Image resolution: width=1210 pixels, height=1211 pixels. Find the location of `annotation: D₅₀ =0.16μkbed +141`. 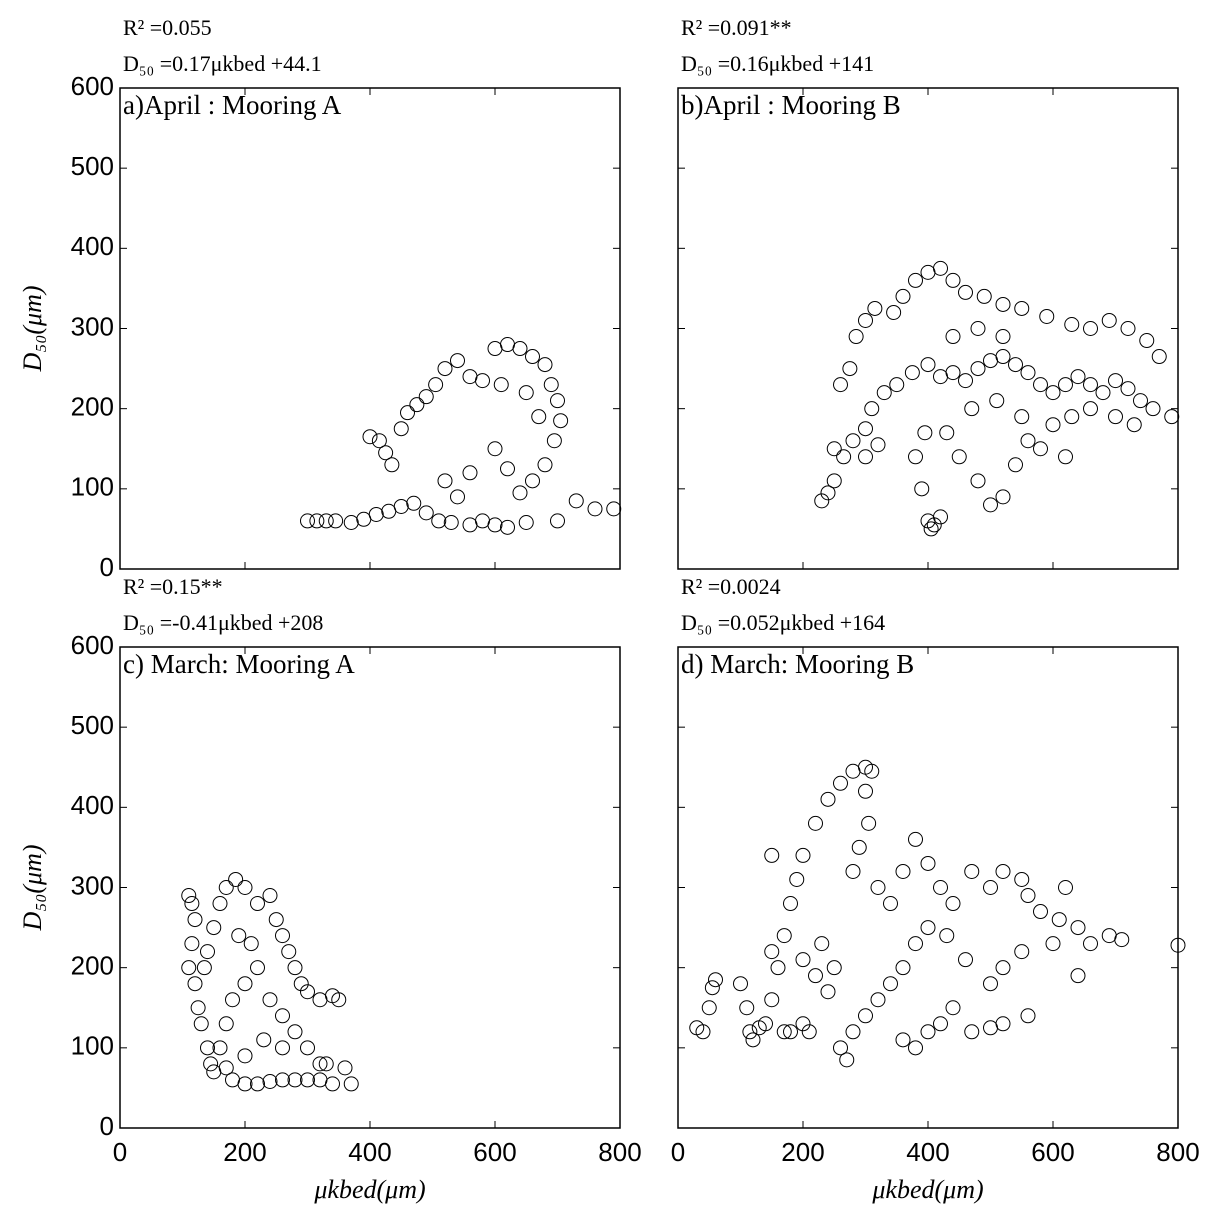

annotation: D₅₀ =0.16μkbed +141 is located at coordinates (777, 63).